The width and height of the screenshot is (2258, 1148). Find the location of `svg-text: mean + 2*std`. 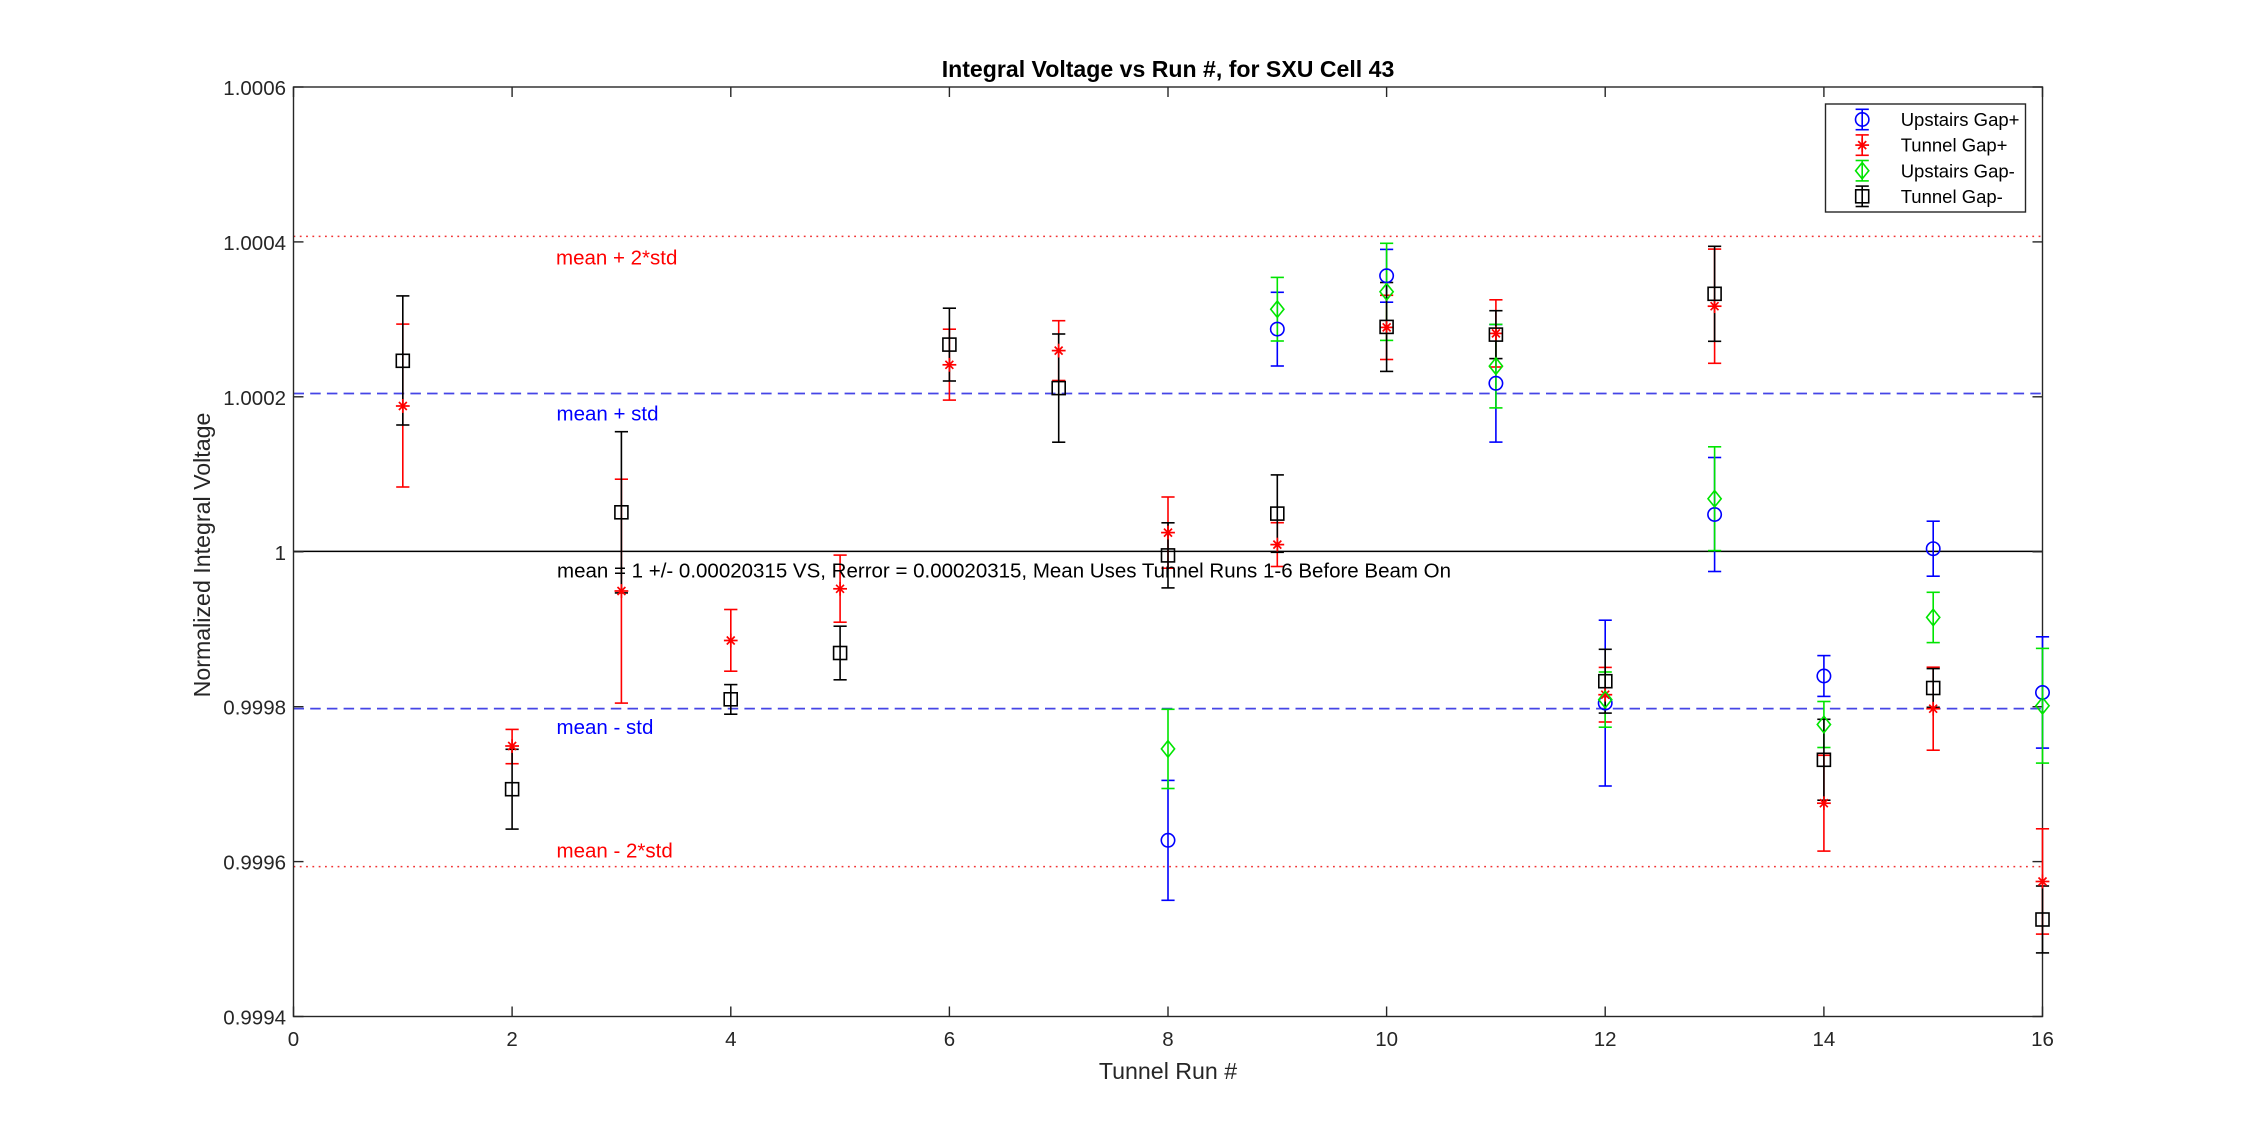

svg-text: mean + 2*std is located at coordinates (616, 257).